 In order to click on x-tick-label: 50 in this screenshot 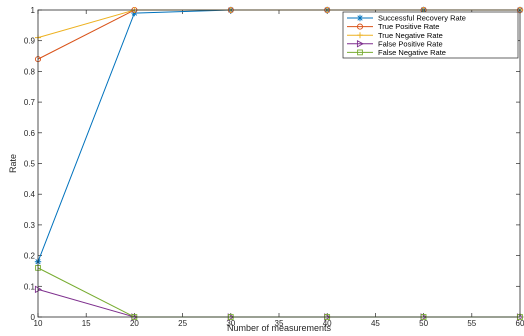, I will do `click(423, 323)`.